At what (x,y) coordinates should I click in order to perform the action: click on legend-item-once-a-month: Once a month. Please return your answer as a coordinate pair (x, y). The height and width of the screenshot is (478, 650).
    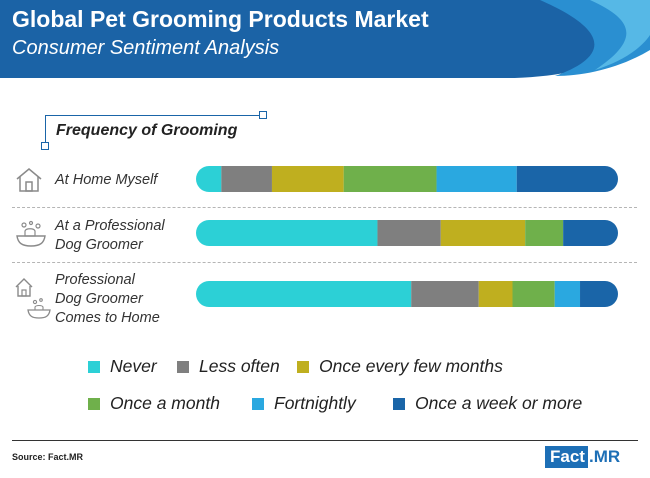
    Looking at the image, I should click on (154, 403).